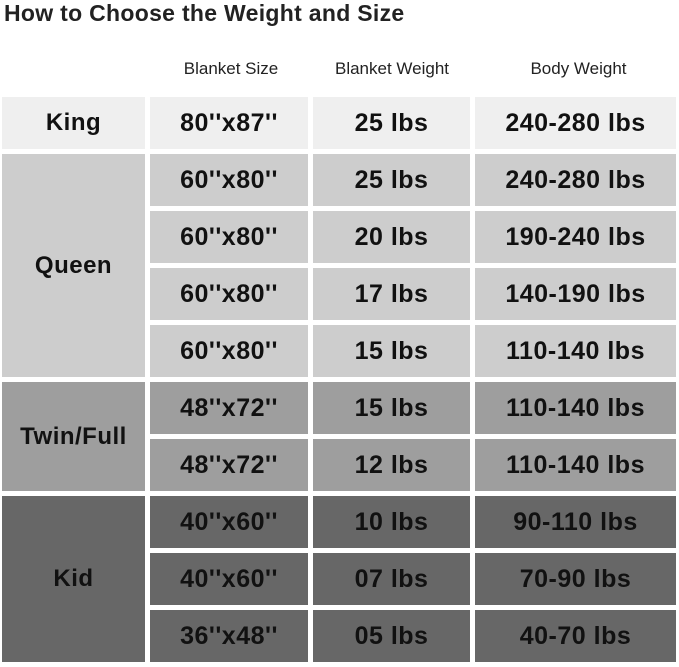  Describe the element at coordinates (73, 265) in the screenshot. I see `category-label: Queen` at that location.